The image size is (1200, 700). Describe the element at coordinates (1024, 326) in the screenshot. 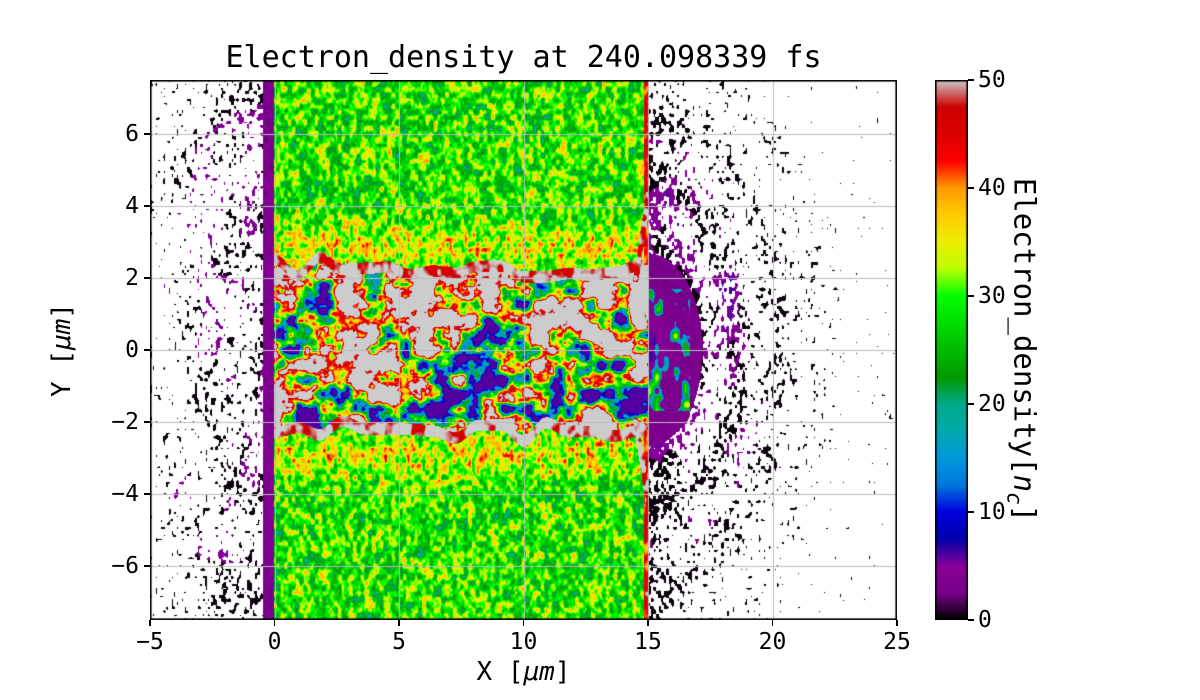

I see `colorbar-label-prefix: Electron_density[` at that location.